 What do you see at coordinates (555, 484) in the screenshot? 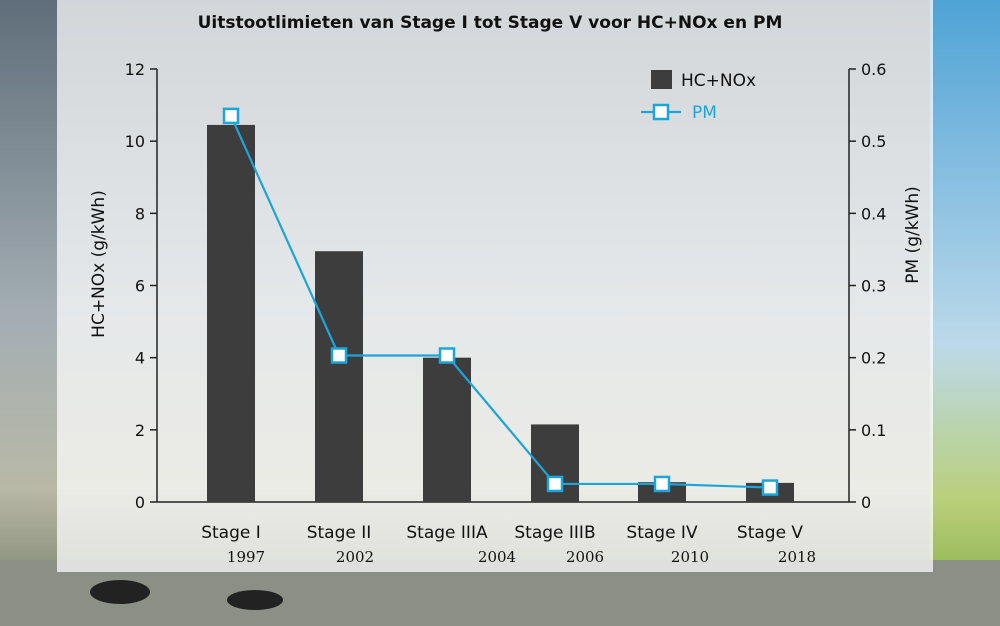
I see `pm-point-stage-iiib` at bounding box center [555, 484].